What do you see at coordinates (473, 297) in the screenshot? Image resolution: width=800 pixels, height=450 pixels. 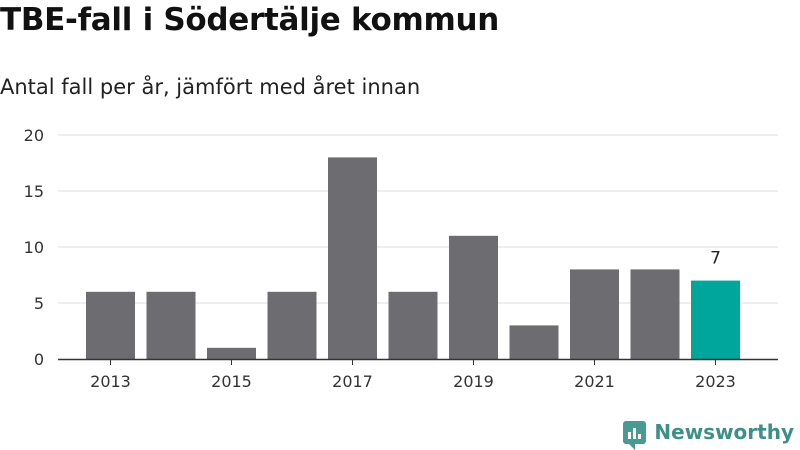 I see `bar-2019` at bounding box center [473, 297].